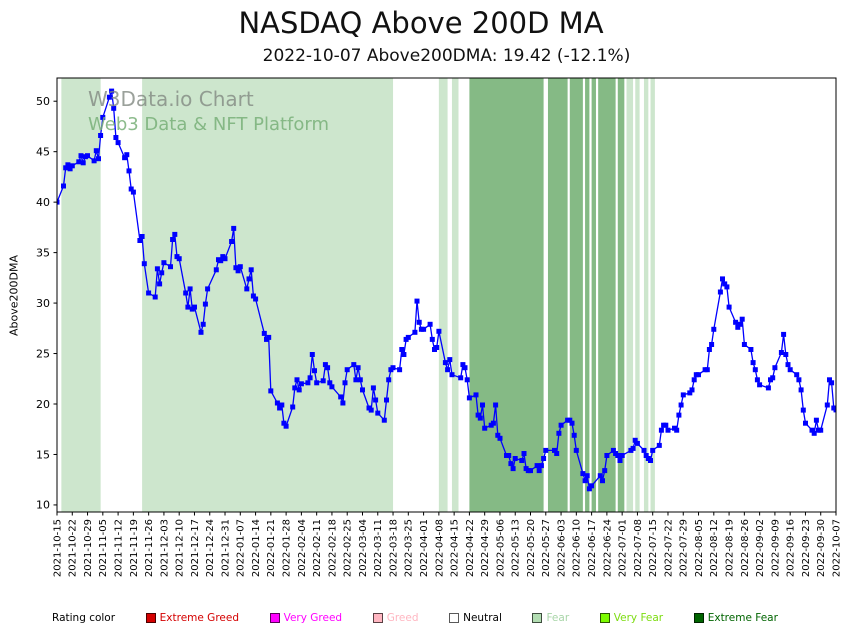  What do you see at coordinates (623, 548) in the screenshot?
I see `x-tick-label: 2022-07-01` at bounding box center [623, 548].